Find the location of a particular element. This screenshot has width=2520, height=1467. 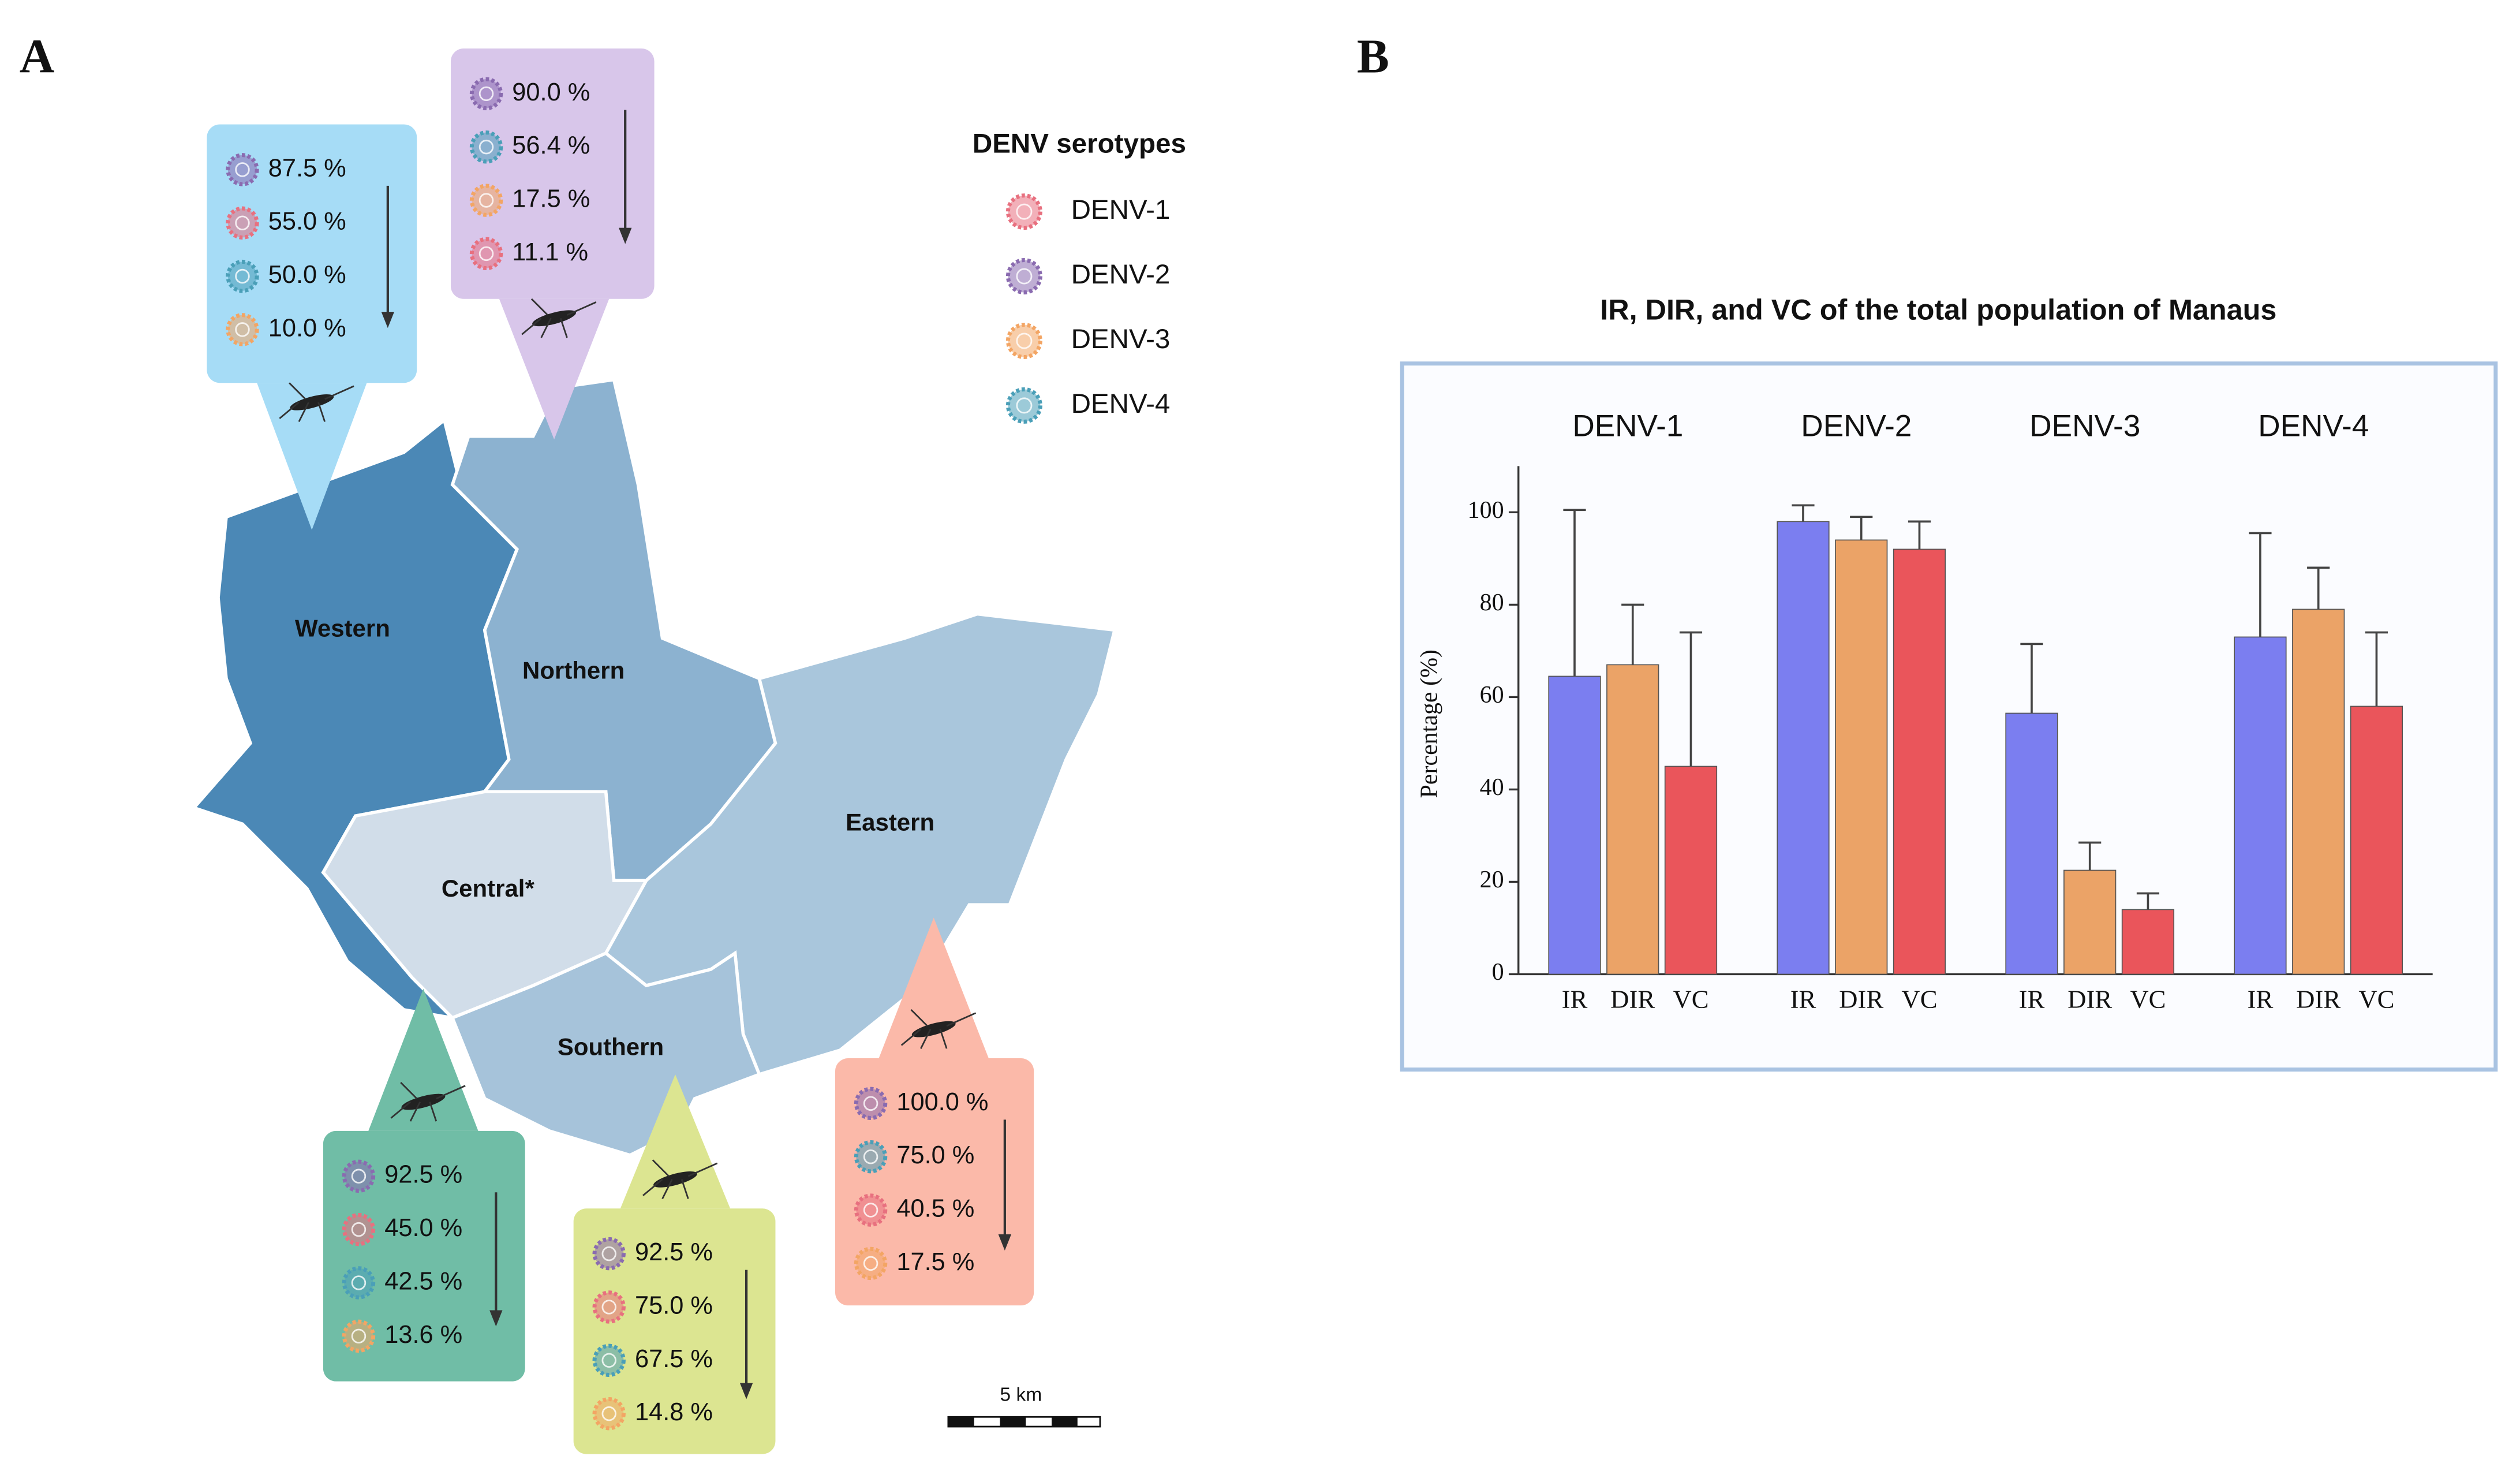

callout-value: 55.0 % is located at coordinates (307, 222).